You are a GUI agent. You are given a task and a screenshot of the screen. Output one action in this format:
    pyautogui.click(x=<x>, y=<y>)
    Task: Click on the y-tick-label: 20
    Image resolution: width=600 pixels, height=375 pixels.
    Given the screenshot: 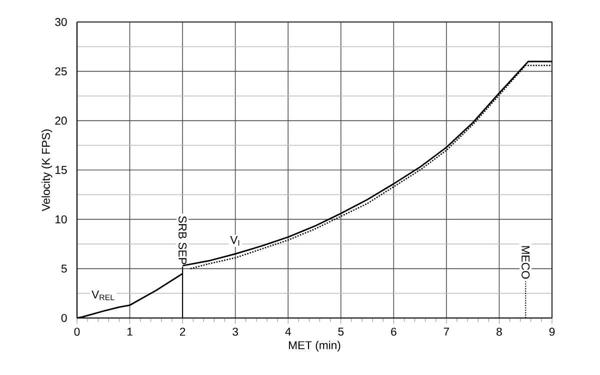 What is the action you would take?
    pyautogui.click(x=61, y=120)
    